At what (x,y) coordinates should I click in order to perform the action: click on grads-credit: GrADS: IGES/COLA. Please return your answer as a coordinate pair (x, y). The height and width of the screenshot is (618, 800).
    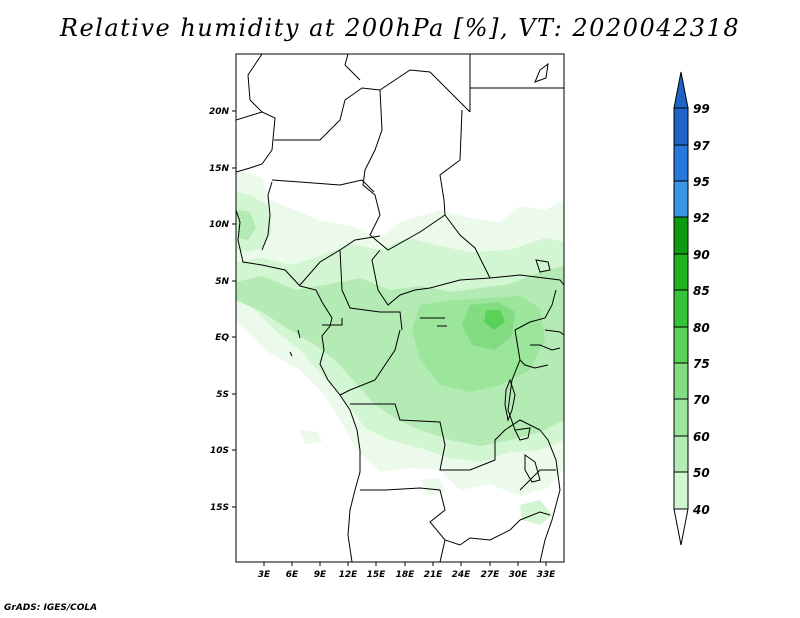
    Looking at the image, I should click on (51, 608).